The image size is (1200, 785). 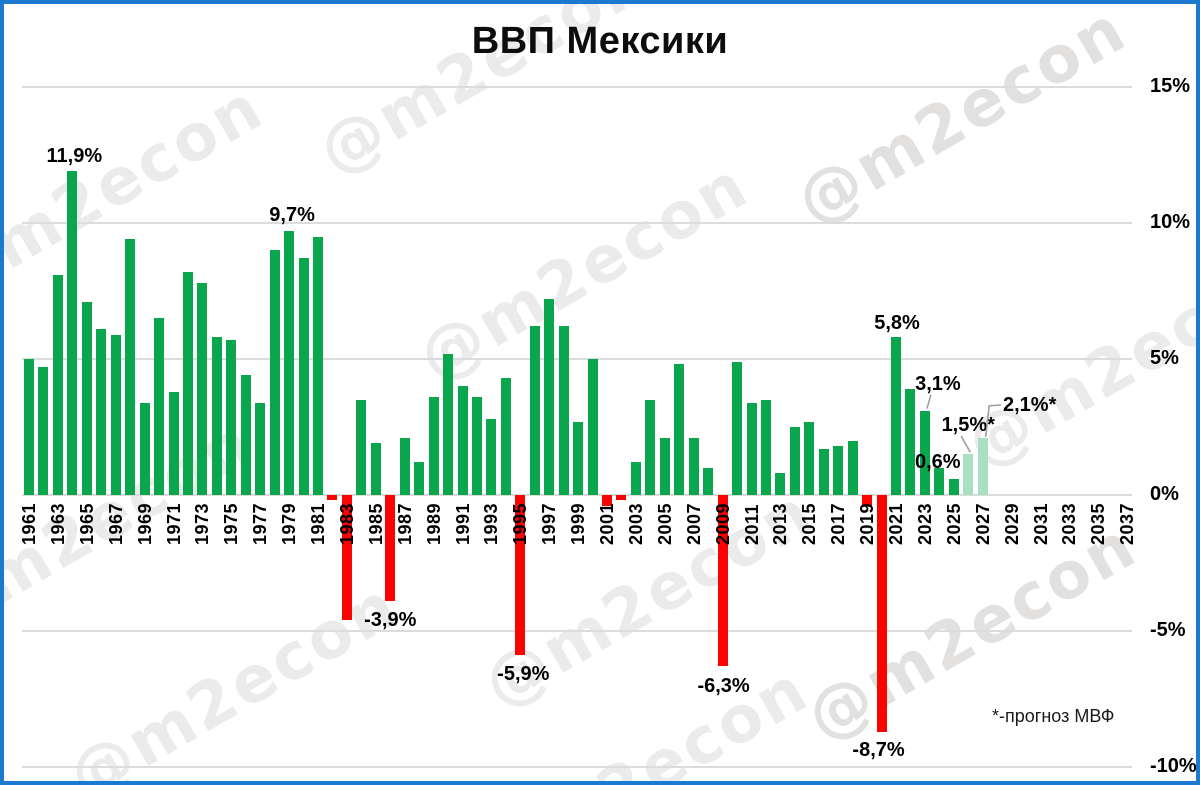 What do you see at coordinates (245, 435) in the screenshot?
I see `bar-1976` at bounding box center [245, 435].